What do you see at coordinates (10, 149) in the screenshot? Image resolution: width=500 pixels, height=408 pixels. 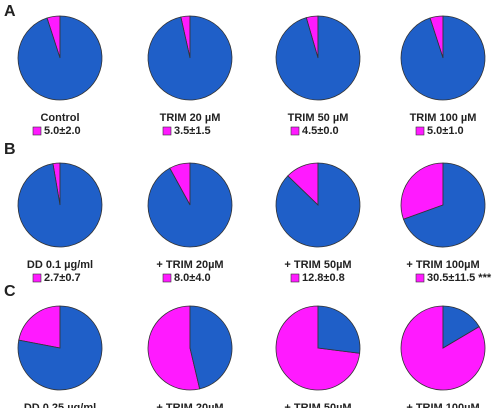 I see `panel-label: B` at bounding box center [10, 149].